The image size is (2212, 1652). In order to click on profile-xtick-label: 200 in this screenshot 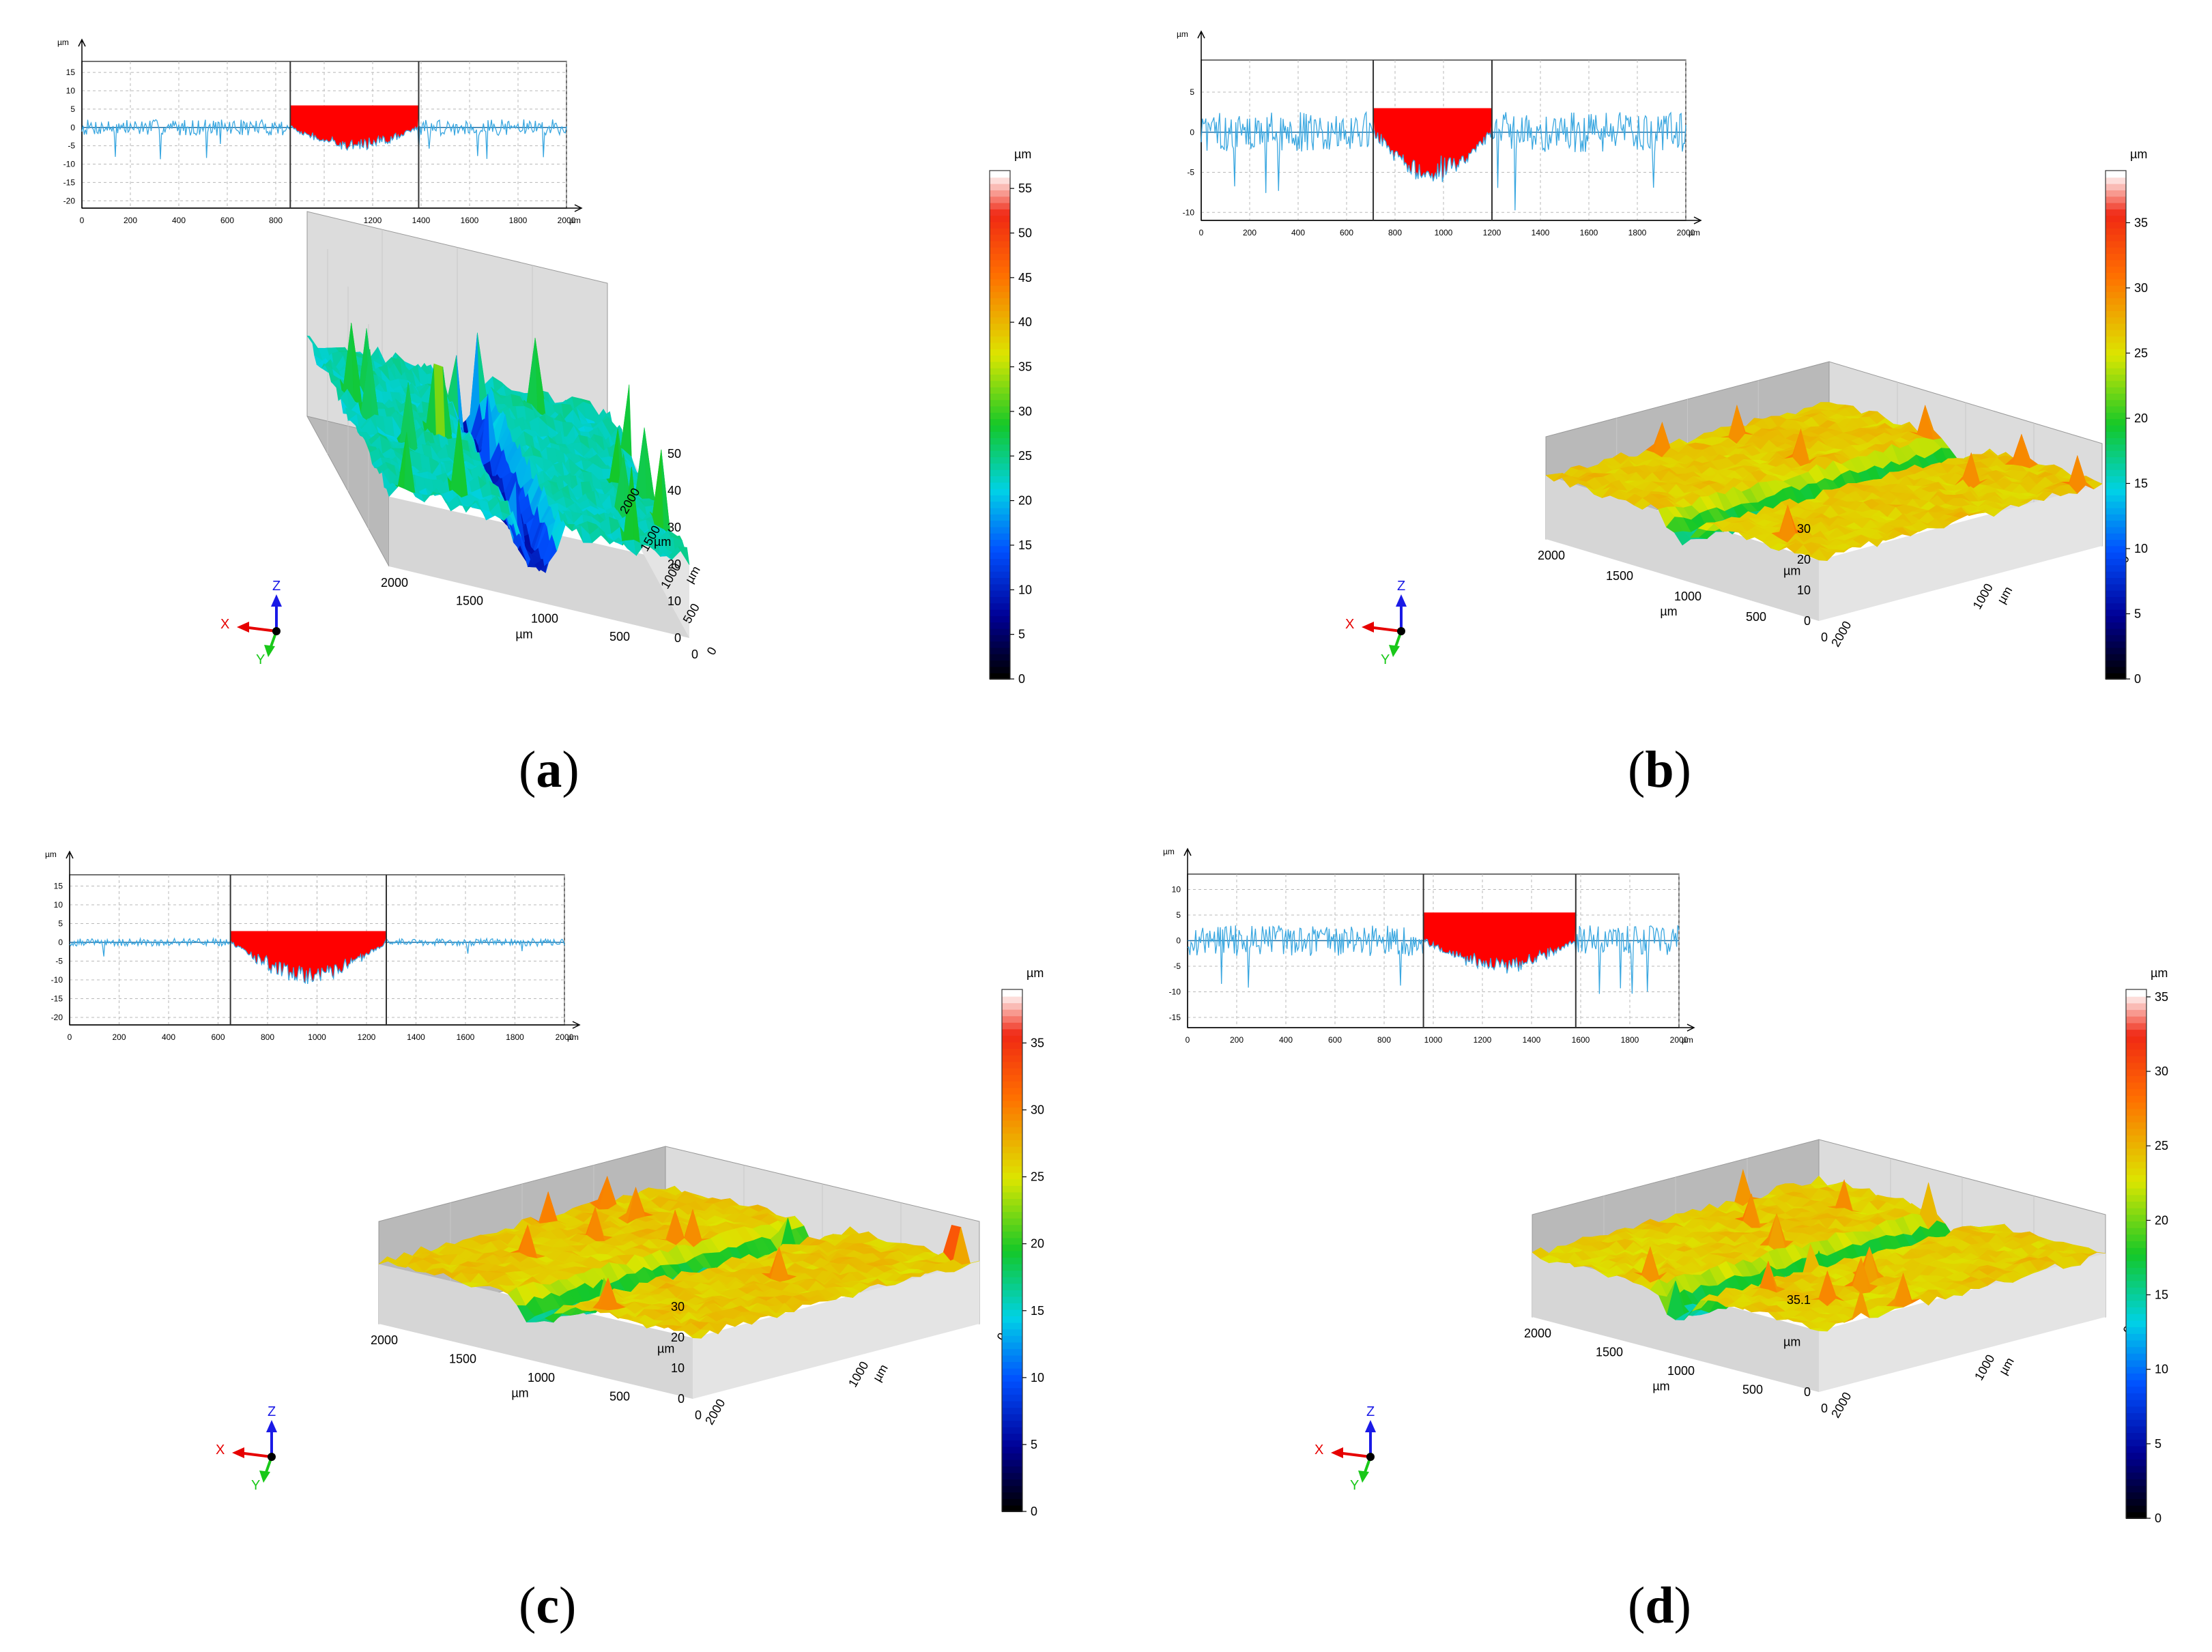, I will do `click(119, 1037)`.